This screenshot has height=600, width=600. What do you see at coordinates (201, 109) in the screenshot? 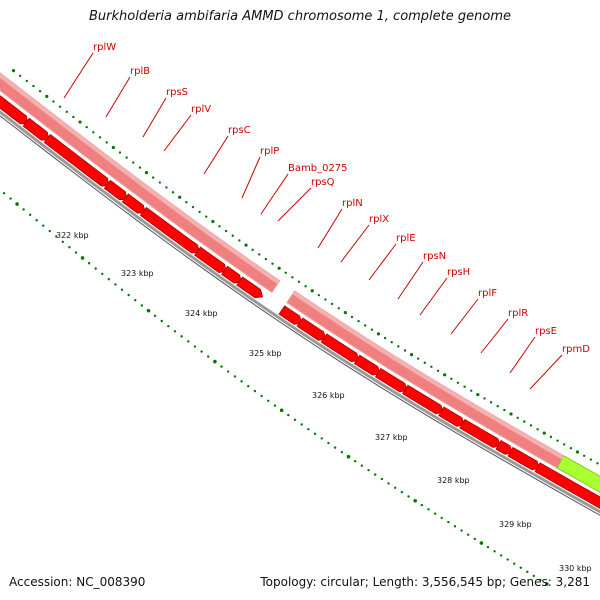
I see `gene-label-rplv: rplV` at bounding box center [201, 109].